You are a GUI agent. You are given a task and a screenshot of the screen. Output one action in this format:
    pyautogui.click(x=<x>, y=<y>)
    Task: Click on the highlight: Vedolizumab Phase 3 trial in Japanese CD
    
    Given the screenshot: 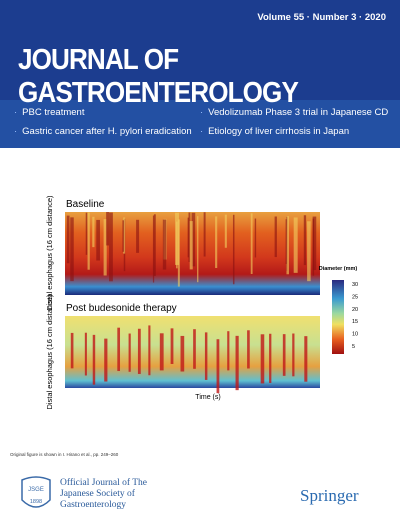 What is the action you would take?
    pyautogui.click(x=294, y=112)
    